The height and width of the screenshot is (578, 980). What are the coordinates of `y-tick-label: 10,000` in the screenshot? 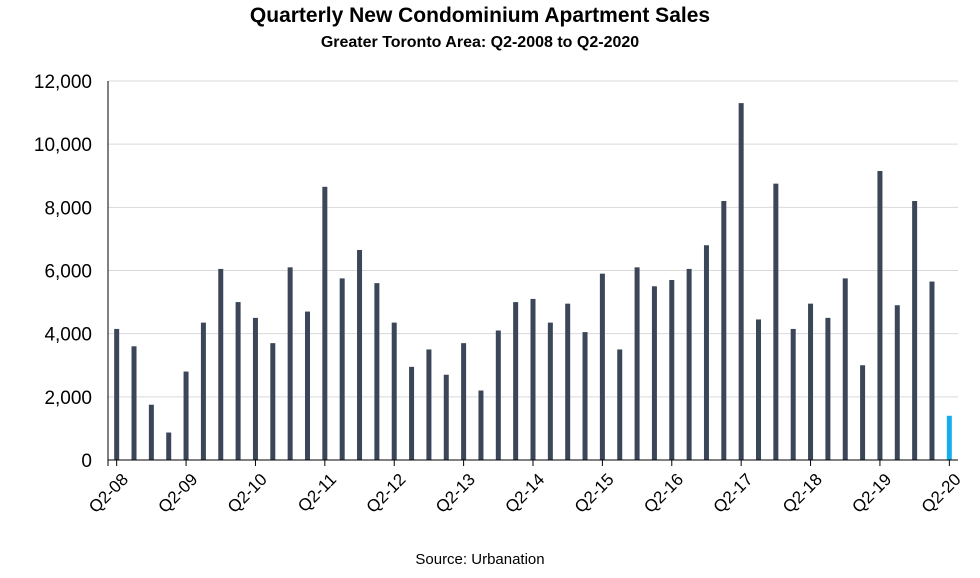 It's located at (63, 145).